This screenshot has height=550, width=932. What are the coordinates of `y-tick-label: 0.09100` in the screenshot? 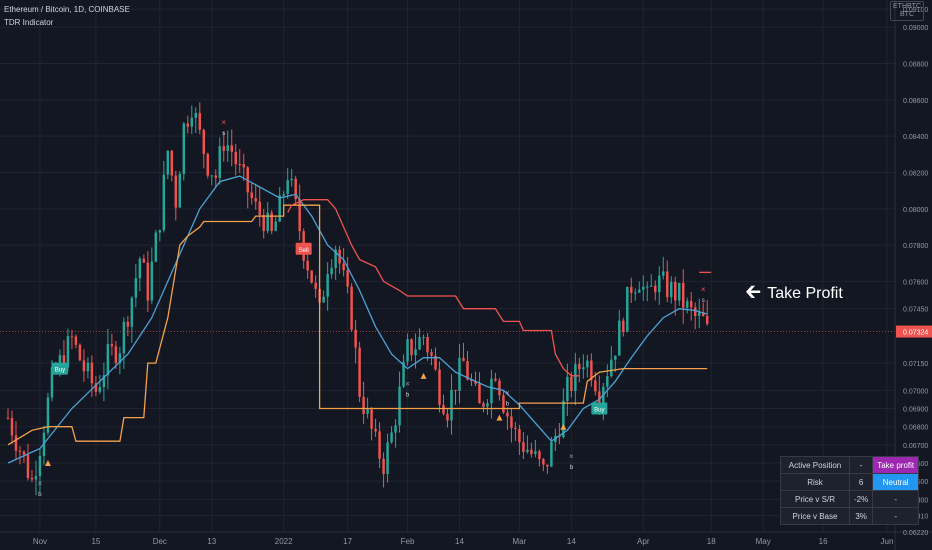 It's located at (915, 10).